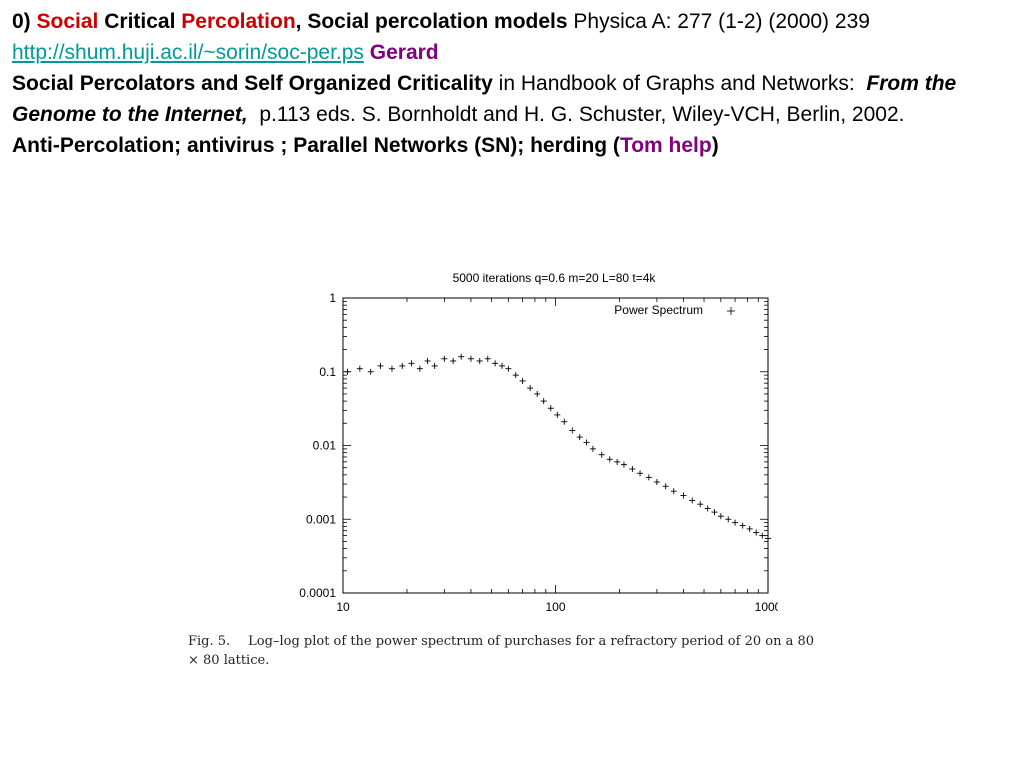  I want to click on y-tick-label: 0.01, so click(325, 446).